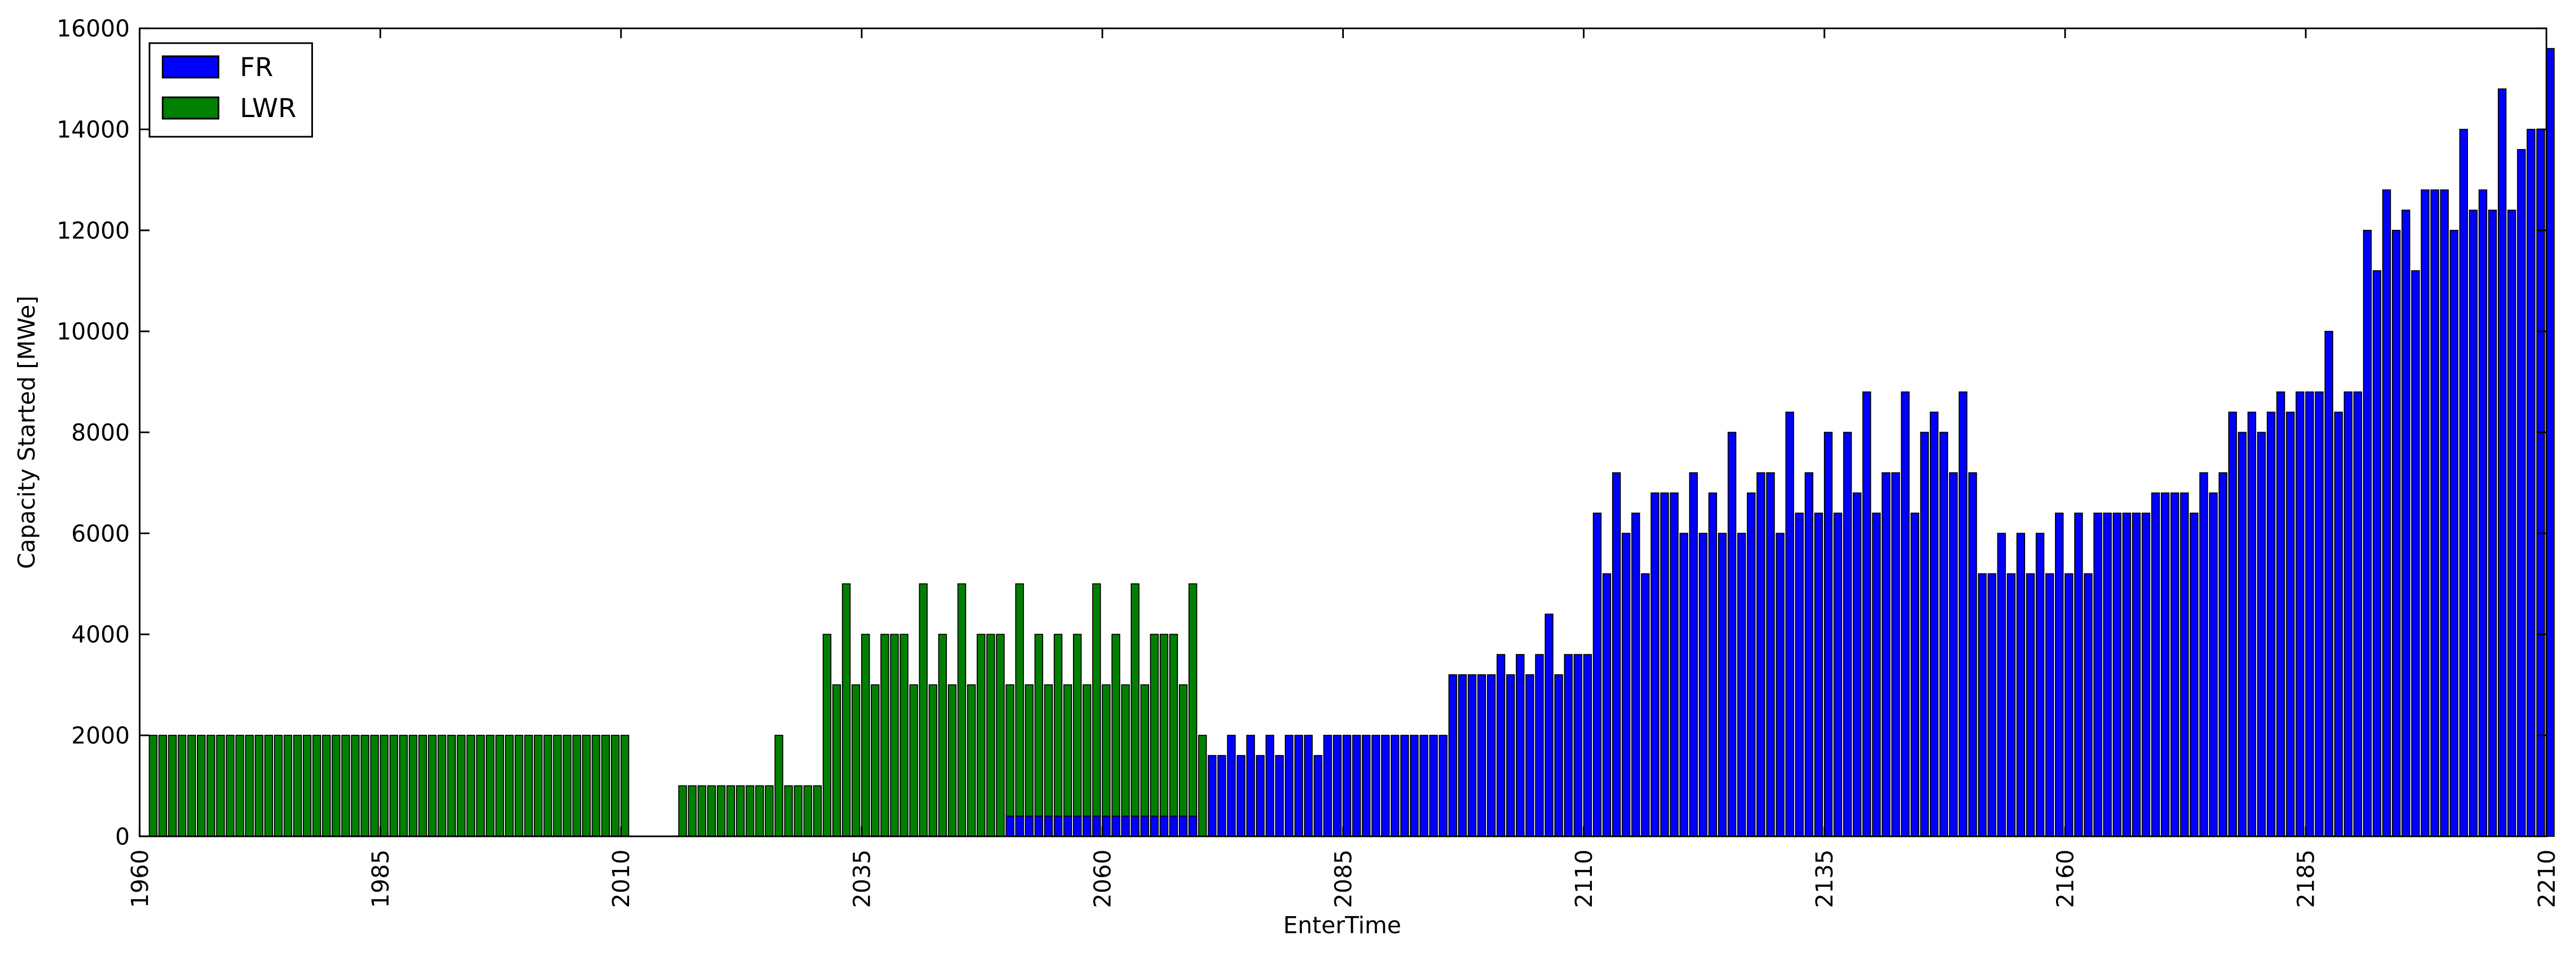 The width and height of the screenshot is (2576, 955). I want to click on y-tick-label: 14000, so click(93, 130).